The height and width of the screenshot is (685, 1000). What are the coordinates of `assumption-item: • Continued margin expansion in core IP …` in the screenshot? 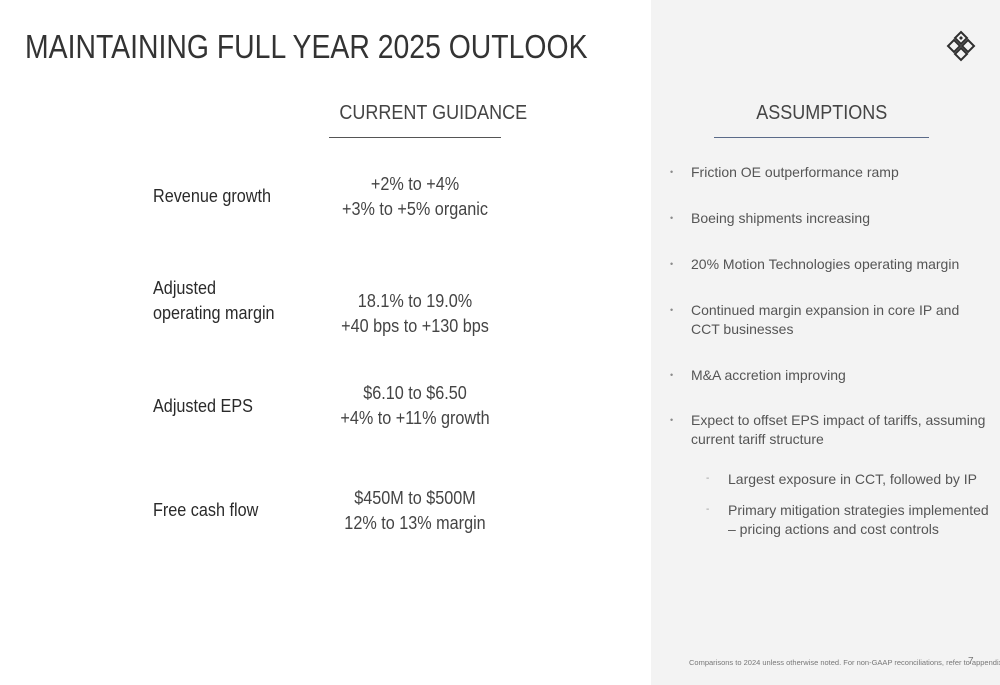 It's located at (815, 319).